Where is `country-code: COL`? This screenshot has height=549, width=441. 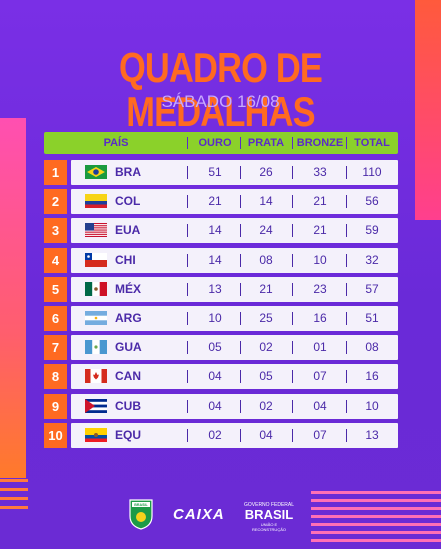 country-code: COL is located at coordinates (128, 201).